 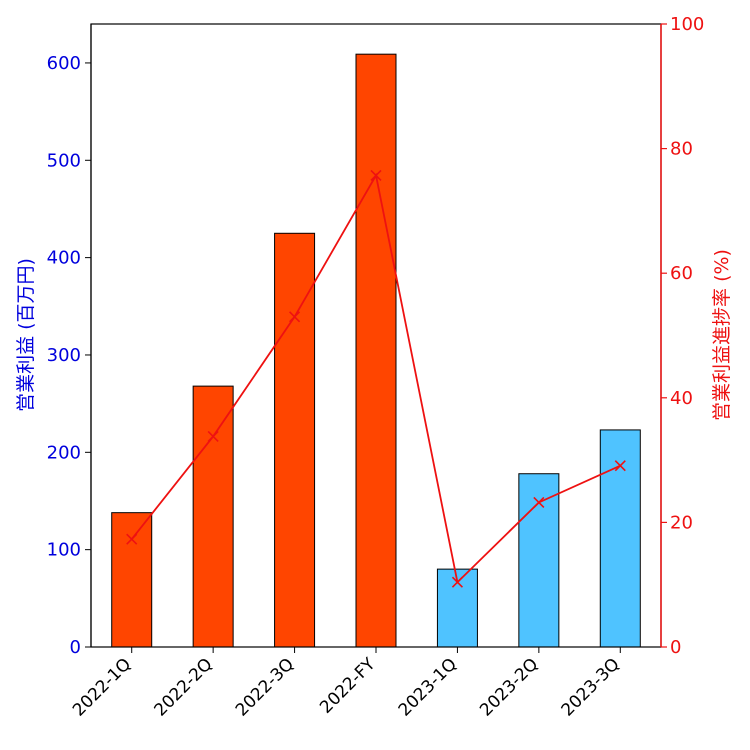 I want to click on x-tick-label-2022-2Q: 2022-2Q, so click(x=183, y=687).